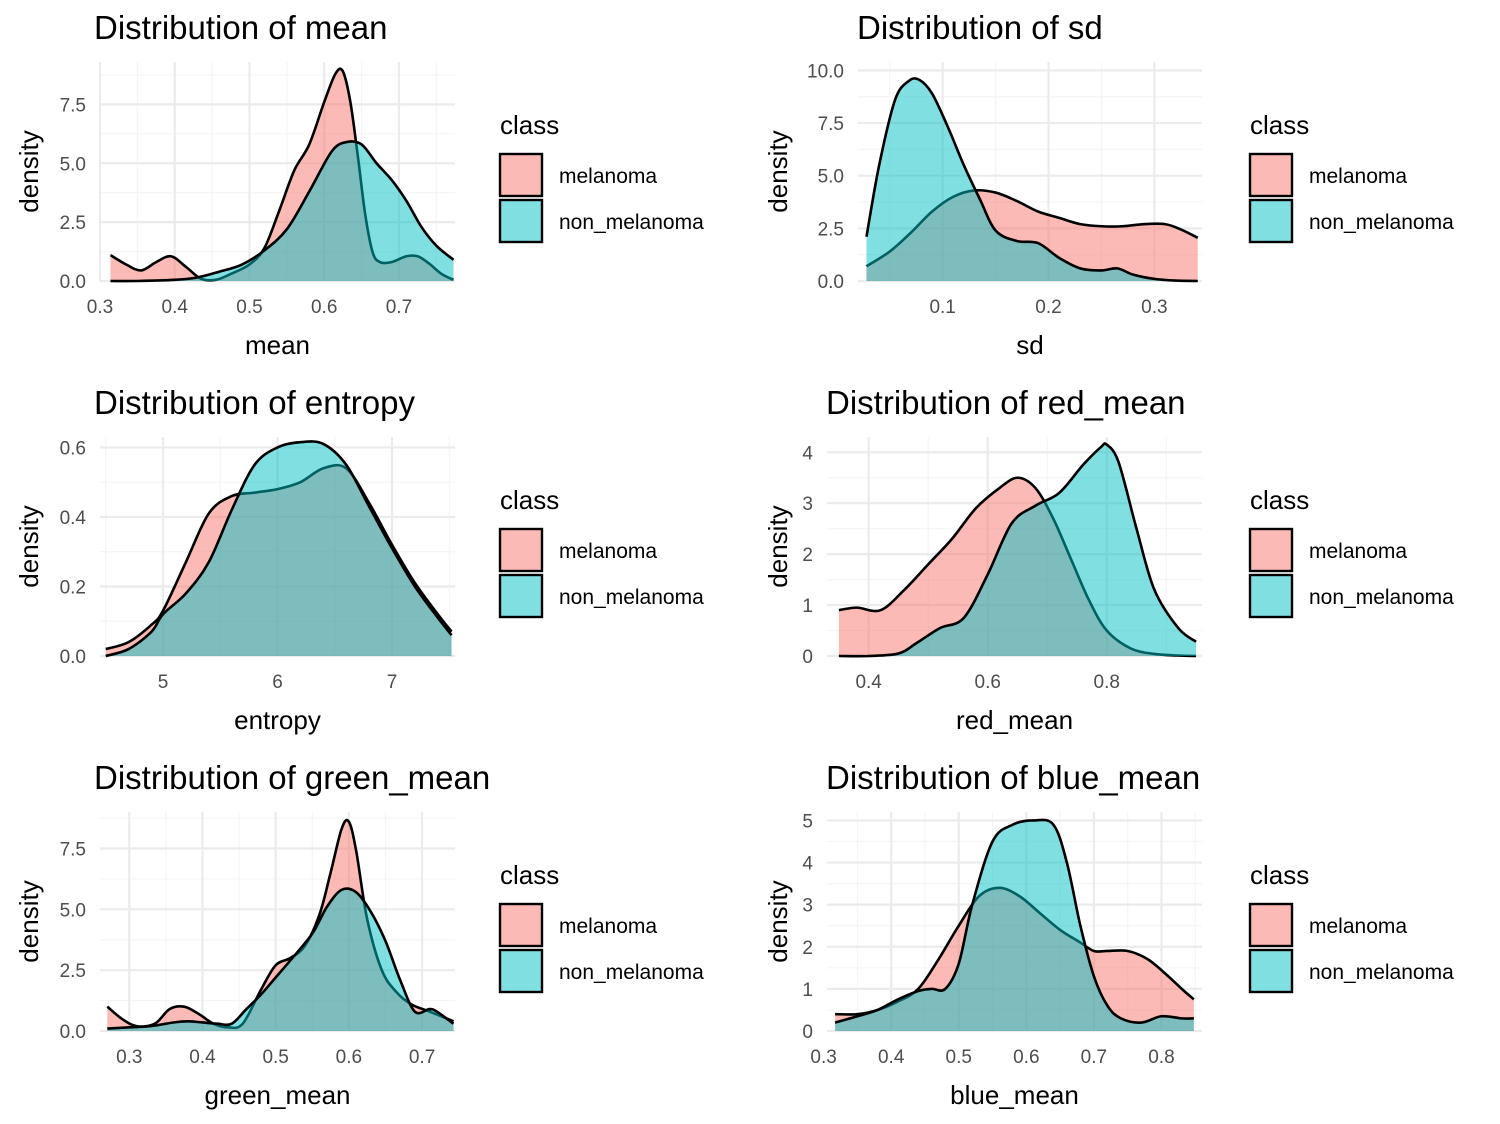 Image resolution: width=1500 pixels, height=1124 pixels. Describe the element at coordinates (1014, 1095) in the screenshot. I see `x-axis-label: blue_mean` at that location.